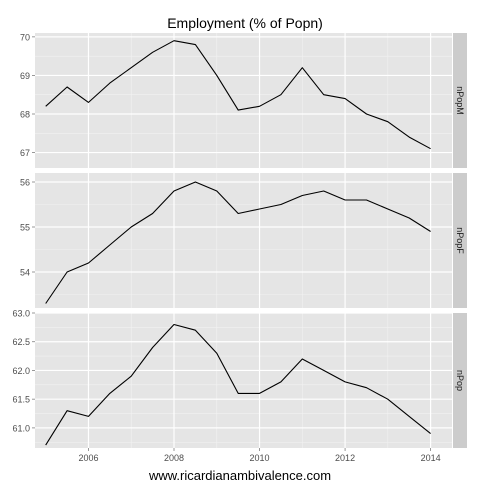 Image resolution: width=480 pixels, height=480 pixels. Describe the element at coordinates (345, 458) in the screenshot. I see `x-tick-label: 2012` at that location.